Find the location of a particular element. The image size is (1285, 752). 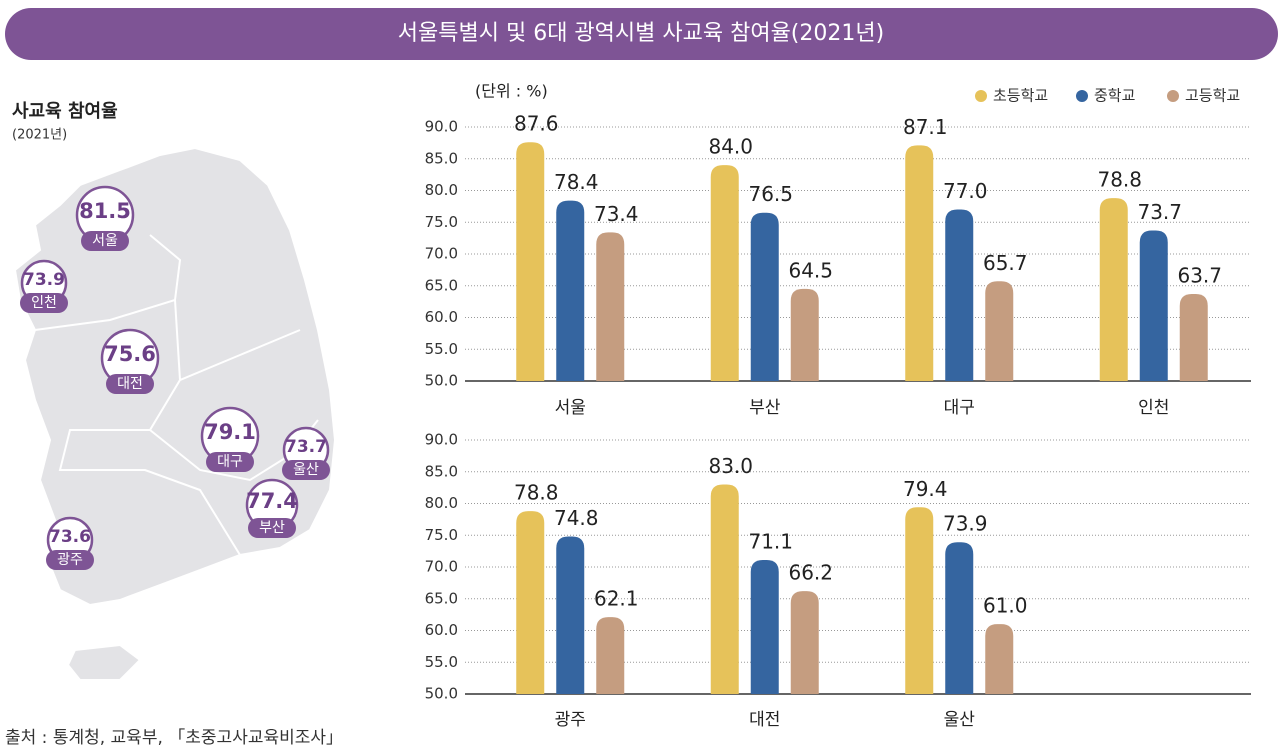

region-value: 81.5 is located at coordinates (105, 211).